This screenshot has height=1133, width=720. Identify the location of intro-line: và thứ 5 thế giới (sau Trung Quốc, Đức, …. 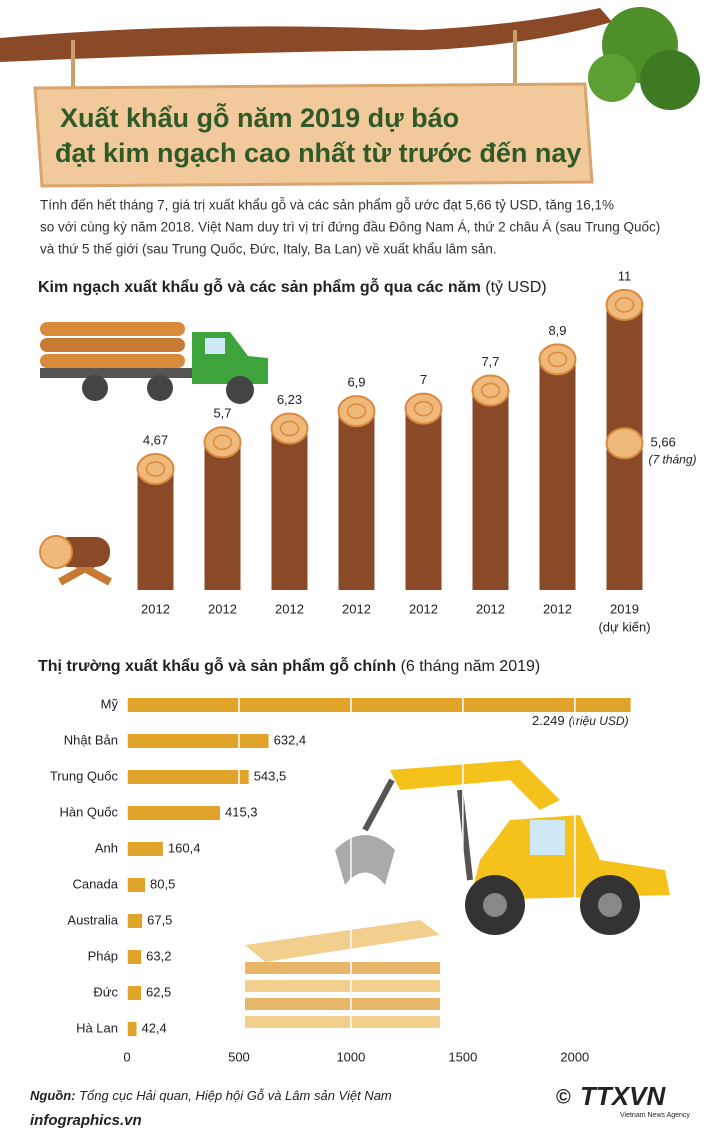
(268, 249).